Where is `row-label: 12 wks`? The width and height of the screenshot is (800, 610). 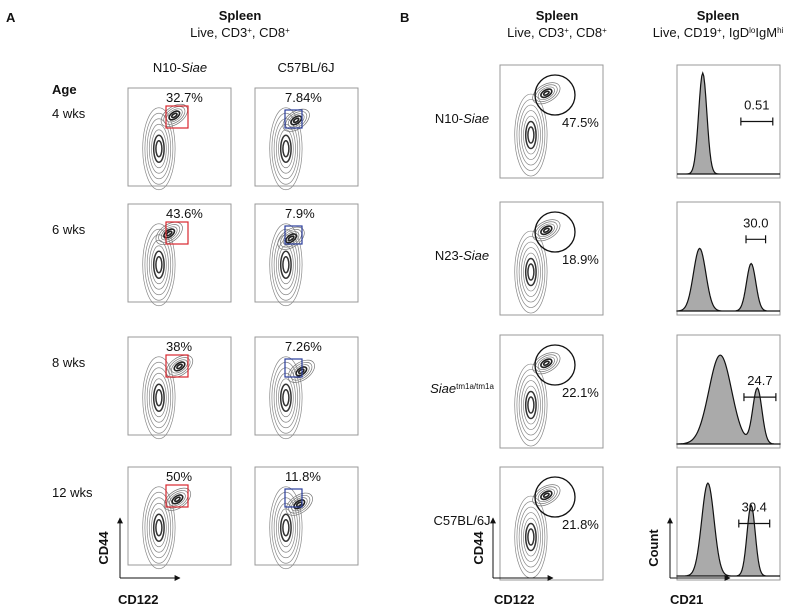
row-label: 12 wks is located at coordinates (72, 492).